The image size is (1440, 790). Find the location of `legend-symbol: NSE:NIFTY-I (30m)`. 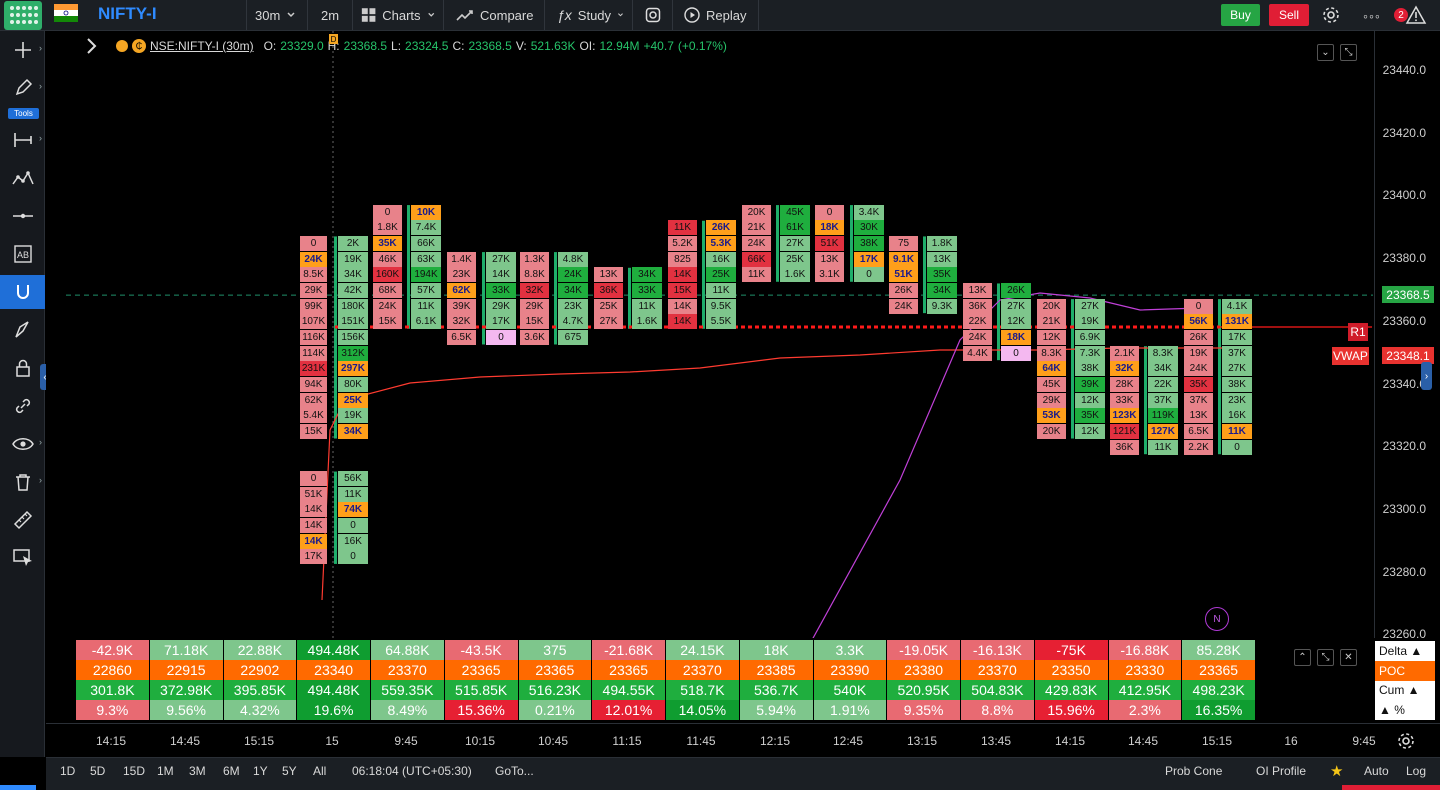

legend-symbol: NSE:NIFTY-I (30m) is located at coordinates (202, 46).